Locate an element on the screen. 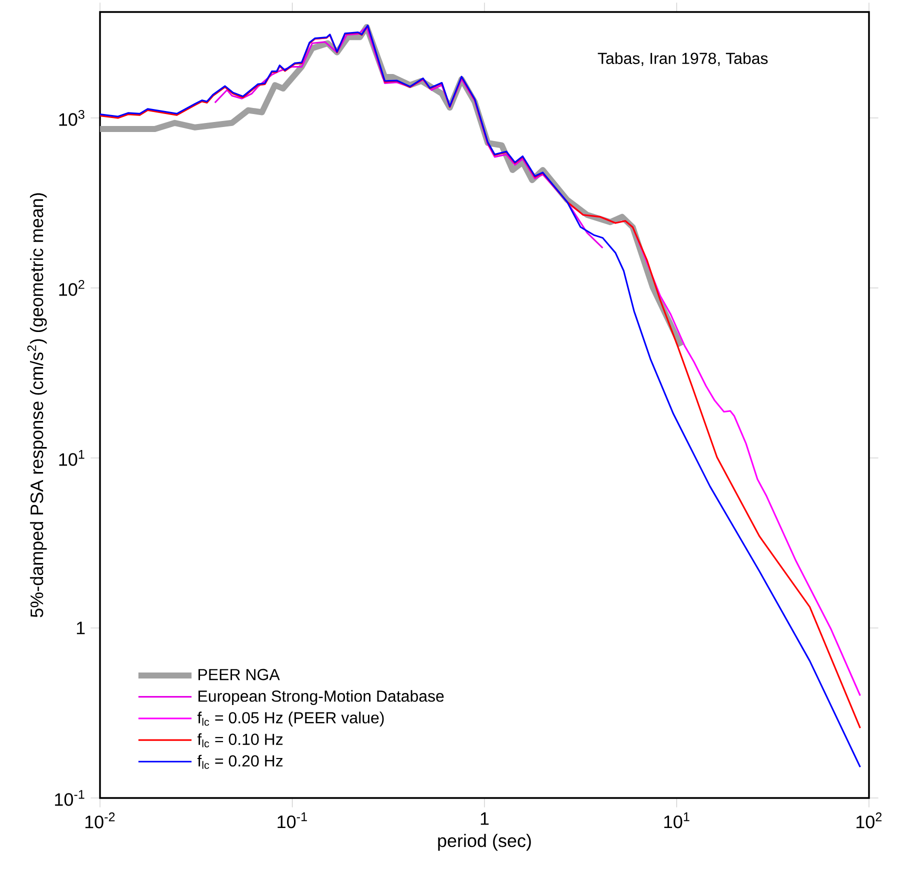  y-tick-label: 10$^{2}$ is located at coordinates (71, 288).